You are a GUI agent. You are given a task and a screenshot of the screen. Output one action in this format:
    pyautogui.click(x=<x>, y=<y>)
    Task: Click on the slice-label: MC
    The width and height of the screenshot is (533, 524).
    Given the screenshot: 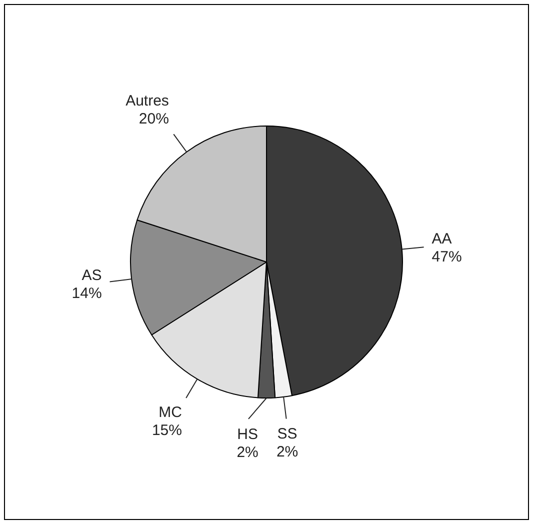 What is the action you would take?
    pyautogui.click(x=170, y=412)
    